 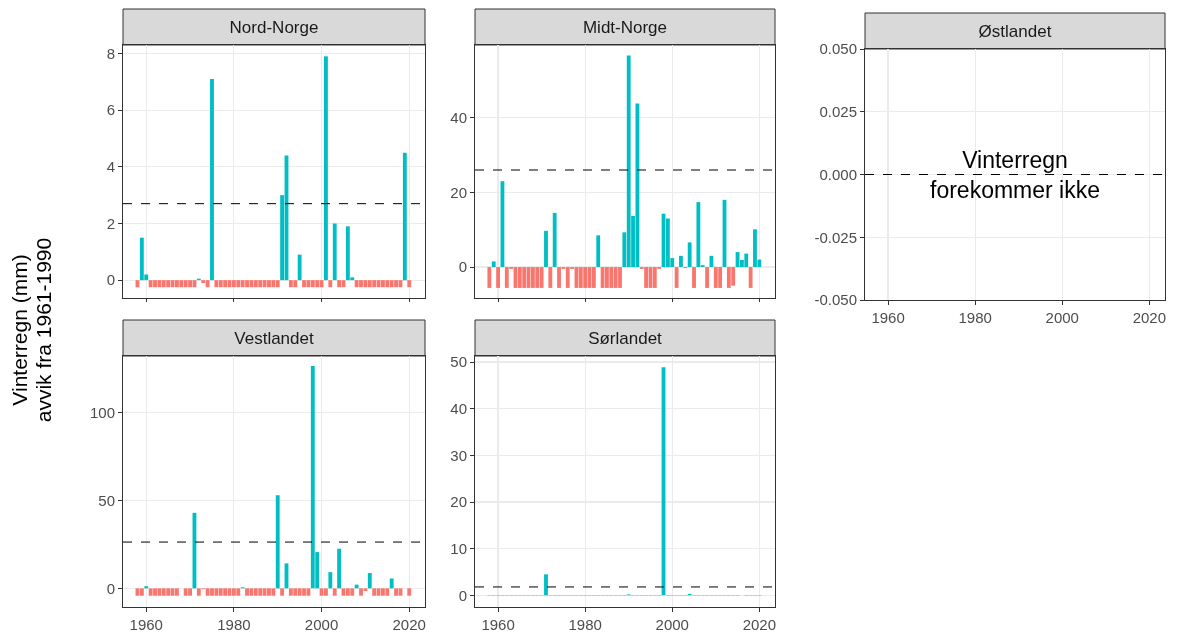 What do you see at coordinates (625, 27) in the screenshot?
I see `chart-title: Midt-Norge` at bounding box center [625, 27].